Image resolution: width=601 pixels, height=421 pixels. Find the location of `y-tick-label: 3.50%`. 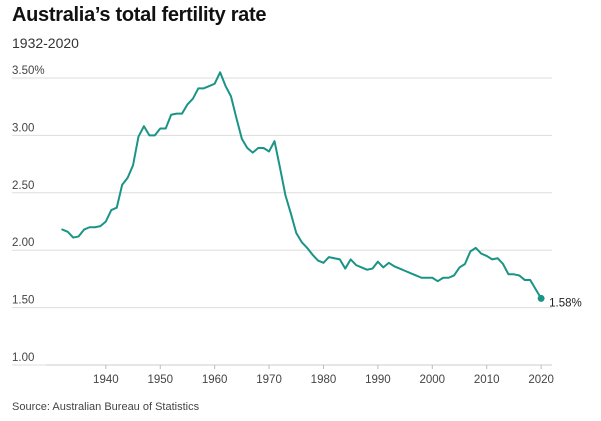

y-tick-label: 3.50% is located at coordinates (28, 71).